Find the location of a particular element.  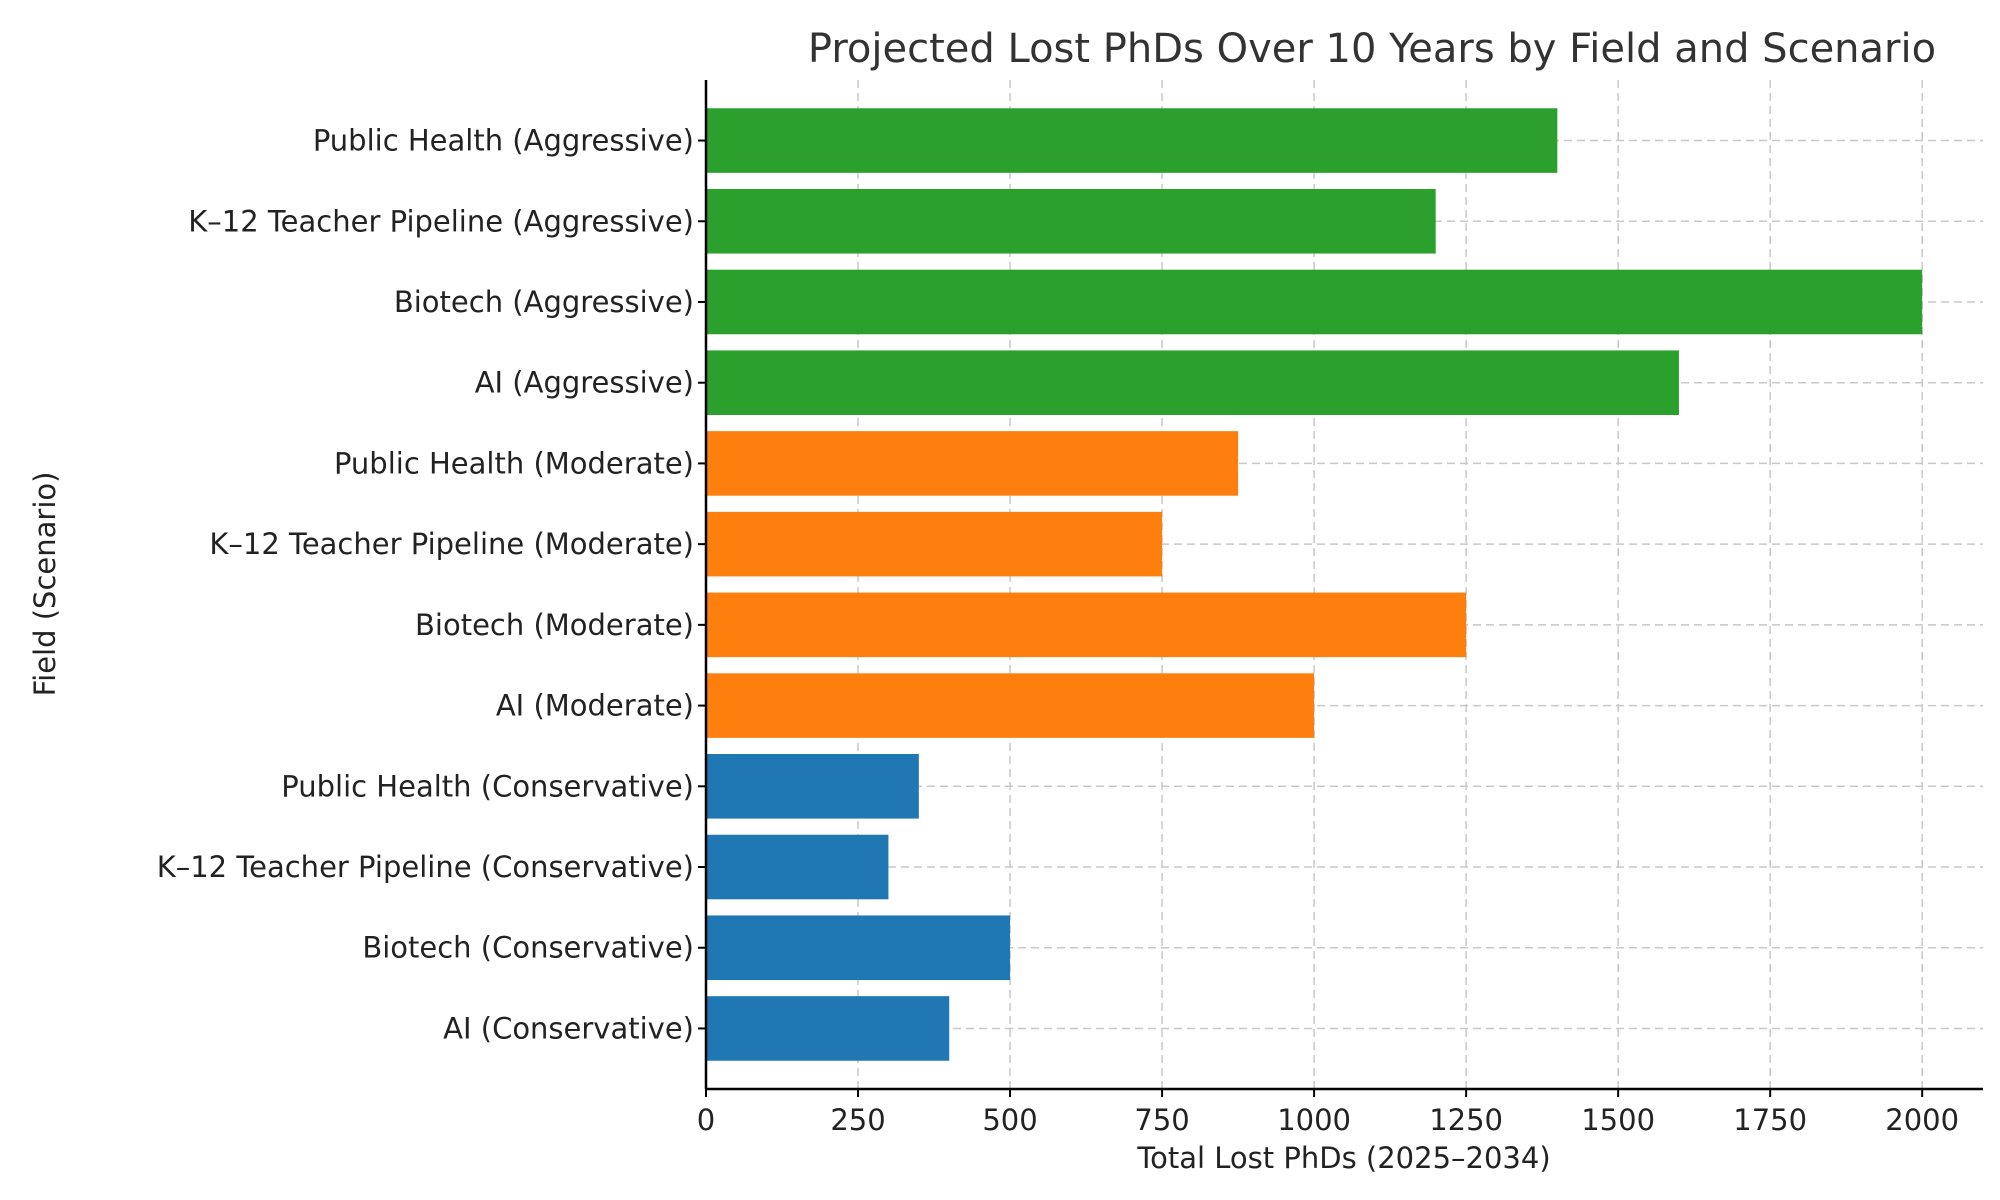

y-tick-label: AI (Conservative) is located at coordinates (568, 1028).